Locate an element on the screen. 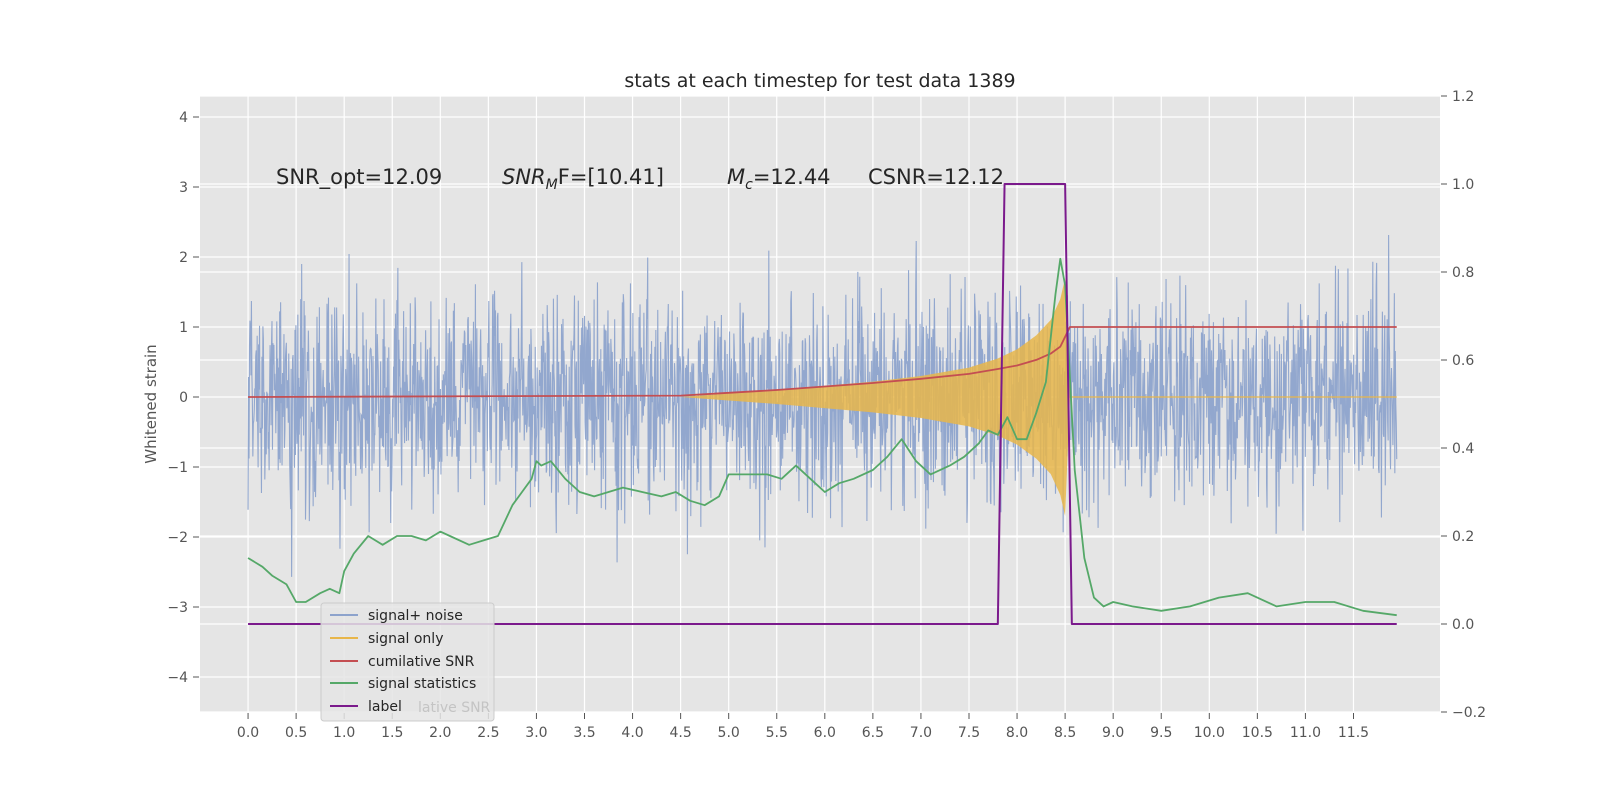 The width and height of the screenshot is (1600, 800). legend-label-signal-only: signal only is located at coordinates (405, 639).